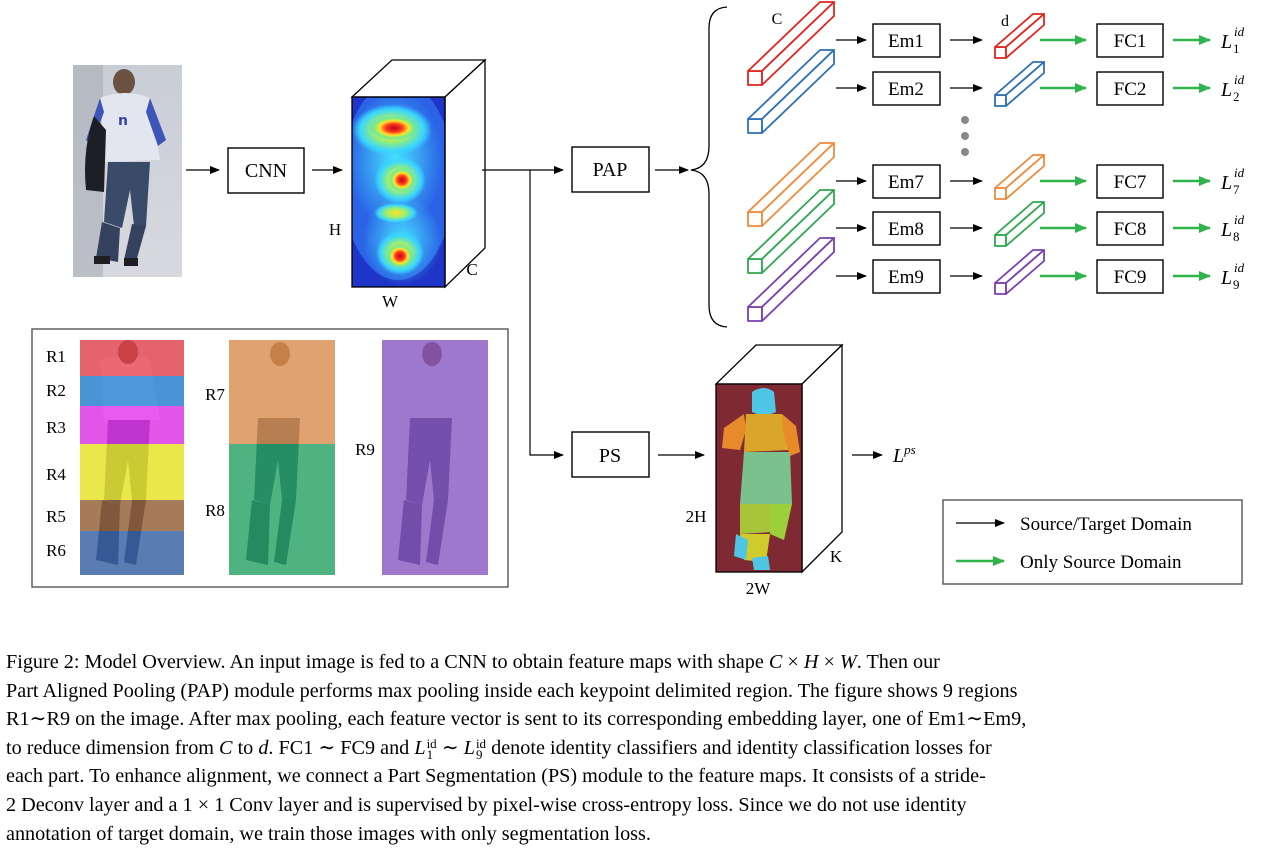 The width and height of the screenshot is (1278, 863). I want to click on em-label-1: Em1, so click(906, 41).